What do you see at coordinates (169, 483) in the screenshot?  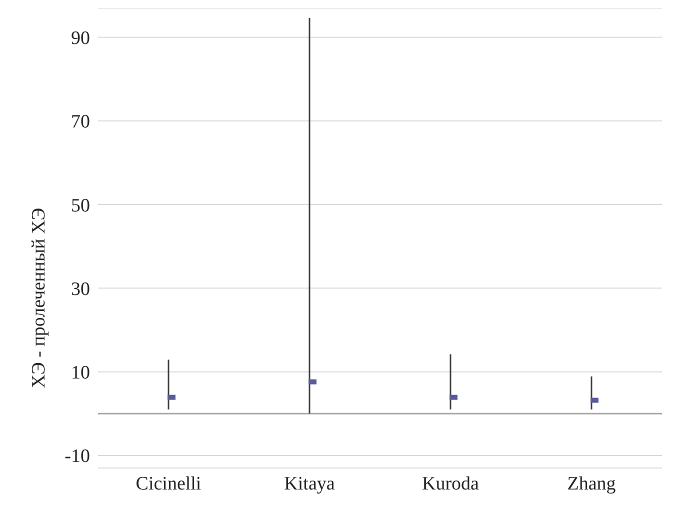 I see `x-tick-label: Cicinelli` at bounding box center [169, 483].